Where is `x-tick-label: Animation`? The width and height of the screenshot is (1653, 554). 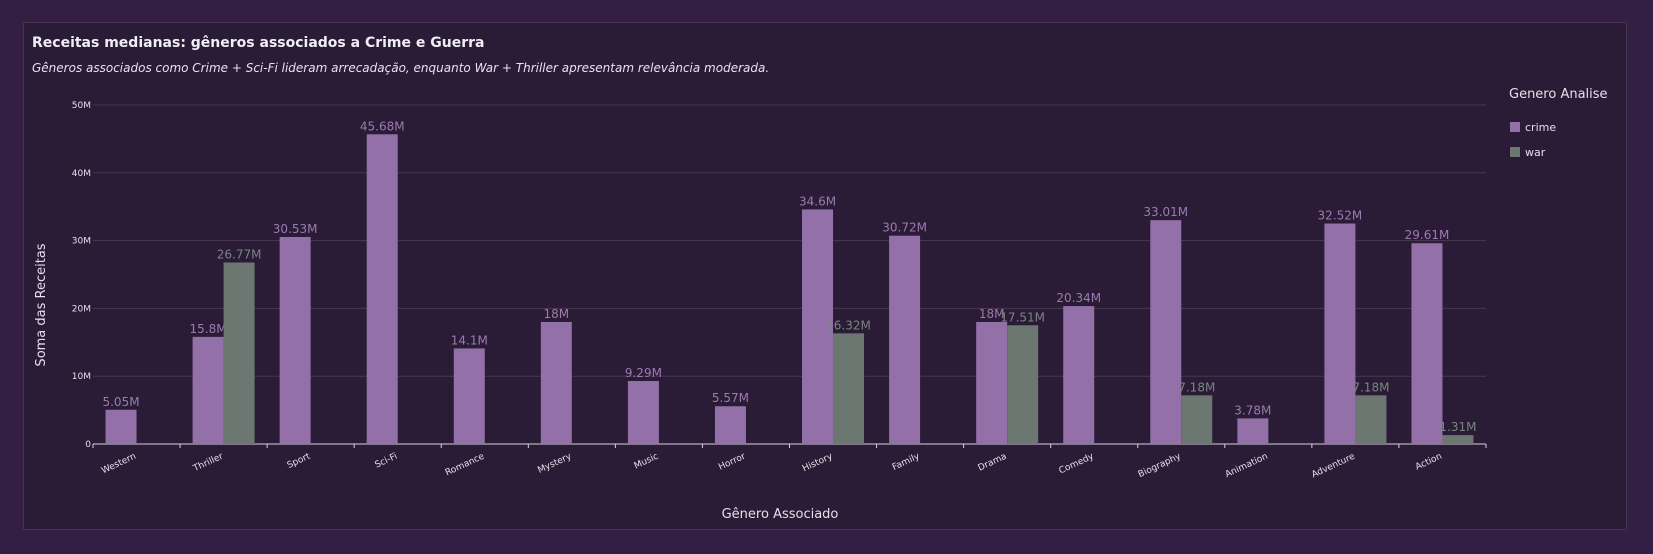
x-tick-label: Animation is located at coordinates (1247, 466).